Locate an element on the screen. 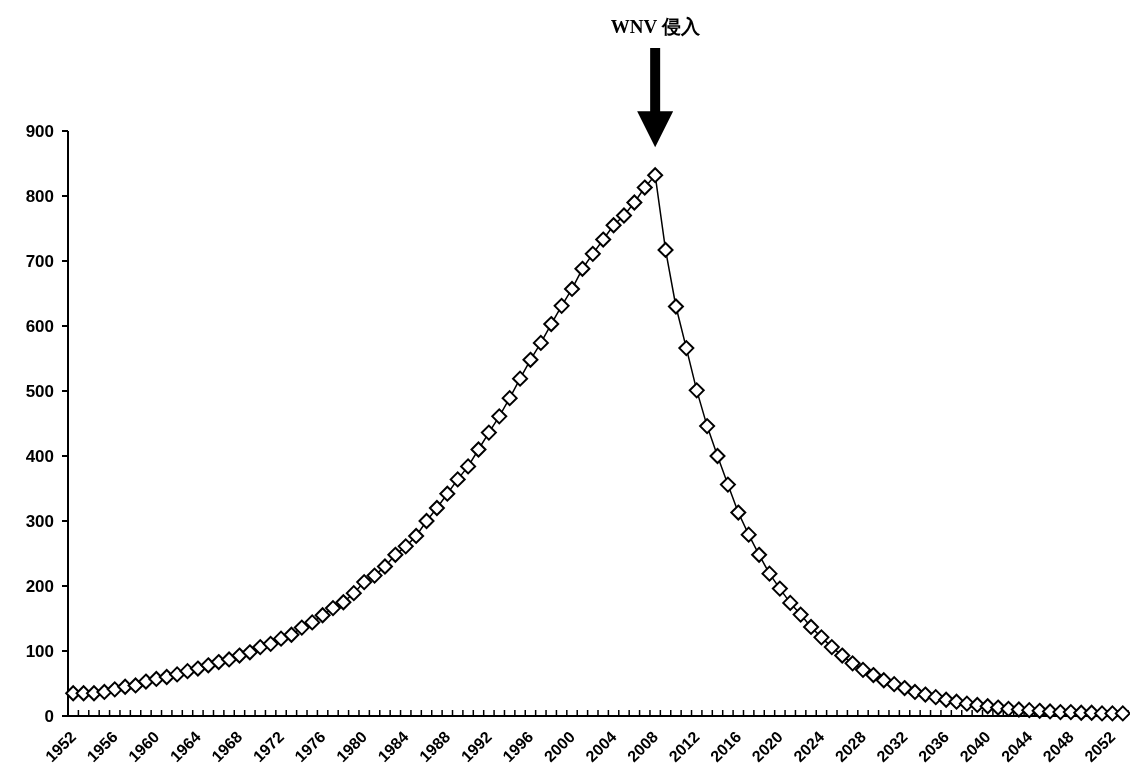 The height and width of the screenshot is (784, 1130). y-tick-label: 100 is located at coordinates (39, 651).